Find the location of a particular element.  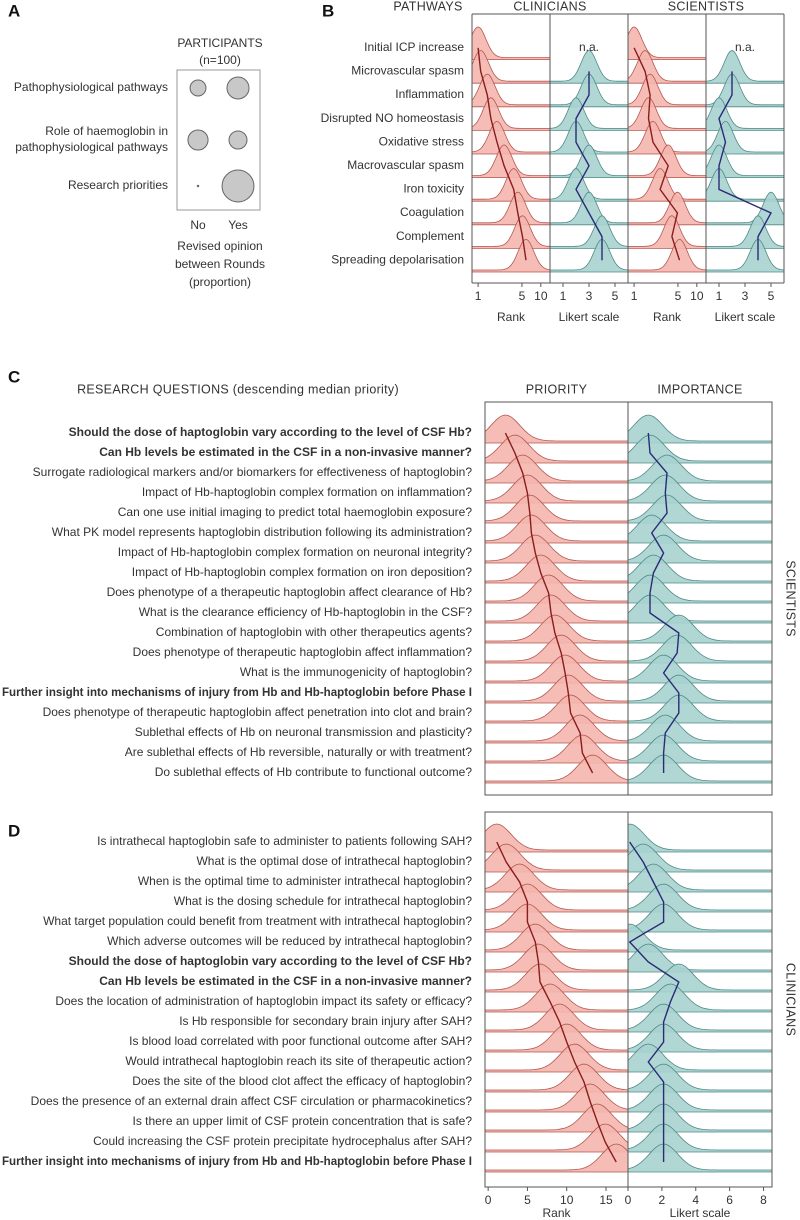

x-tick-label: Yes is located at coordinates (238, 225).